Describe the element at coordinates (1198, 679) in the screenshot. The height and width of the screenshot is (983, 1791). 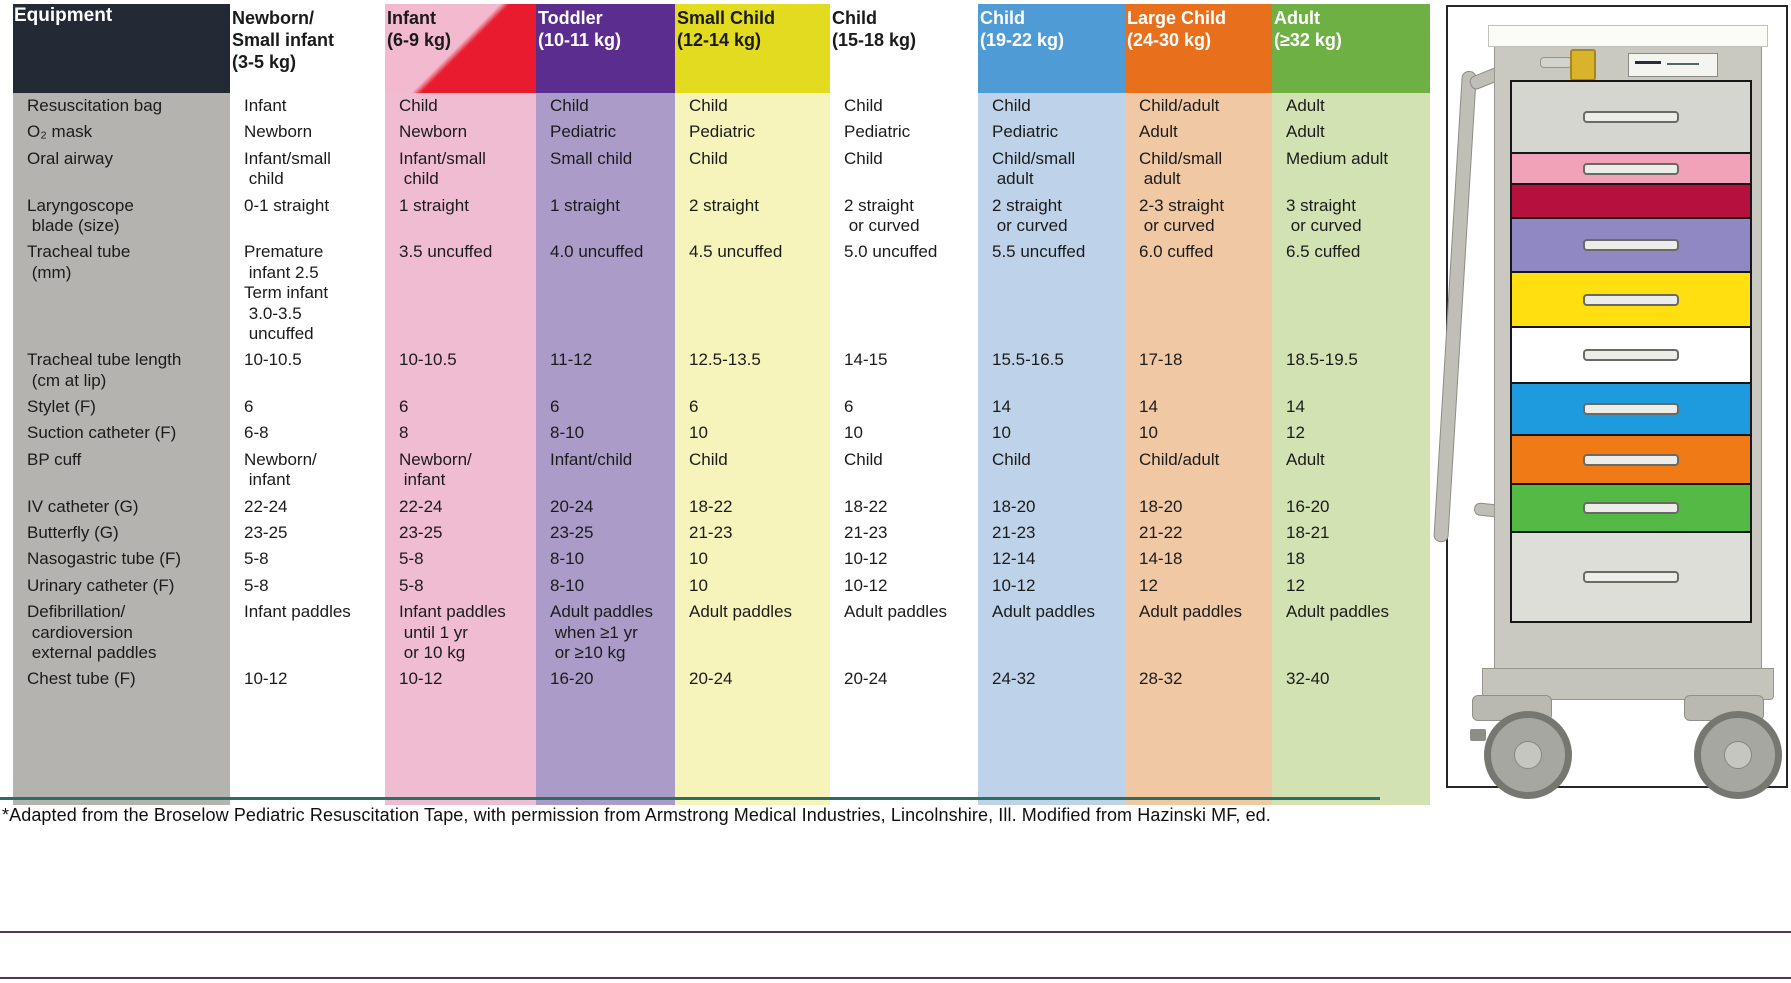
I see `table-cell: 28-32` at that location.